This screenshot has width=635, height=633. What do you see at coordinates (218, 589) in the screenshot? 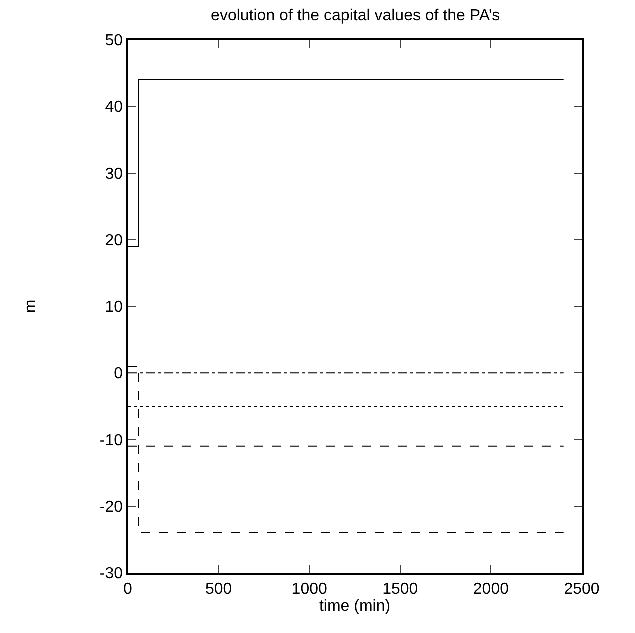
I see `x-tick-label: 500` at bounding box center [218, 589].